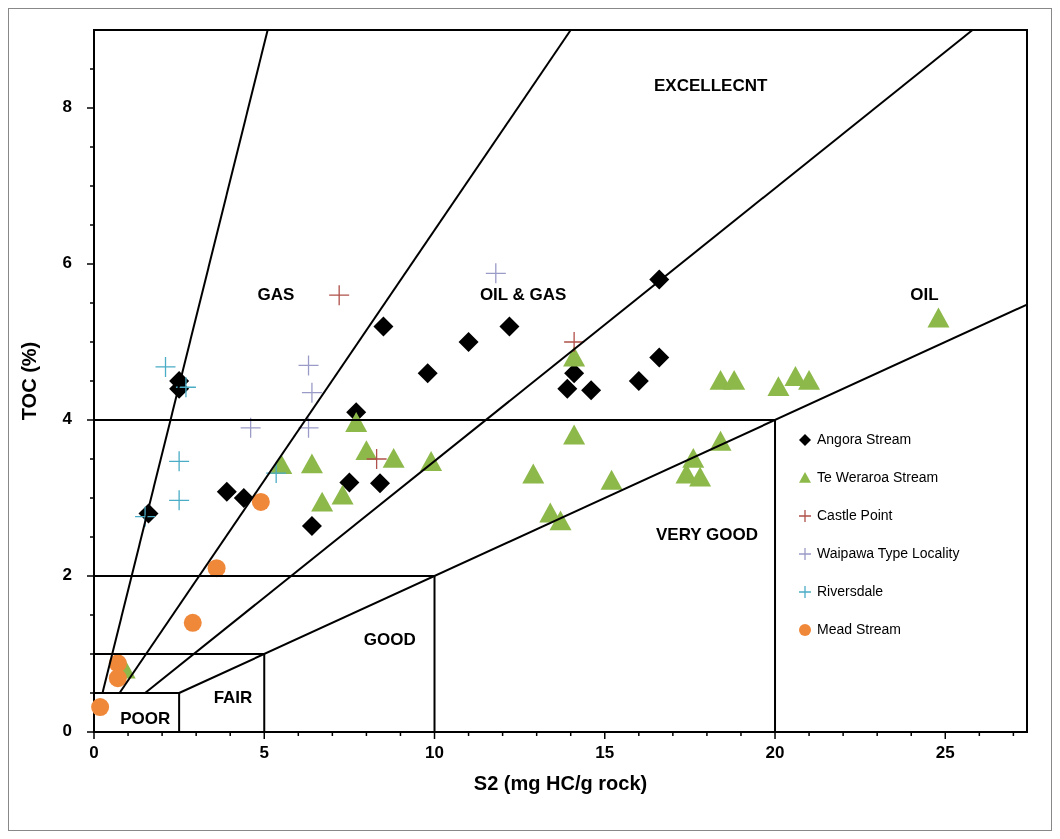  I want to click on legend-label: Waipawa Type Locality, so click(888, 552).